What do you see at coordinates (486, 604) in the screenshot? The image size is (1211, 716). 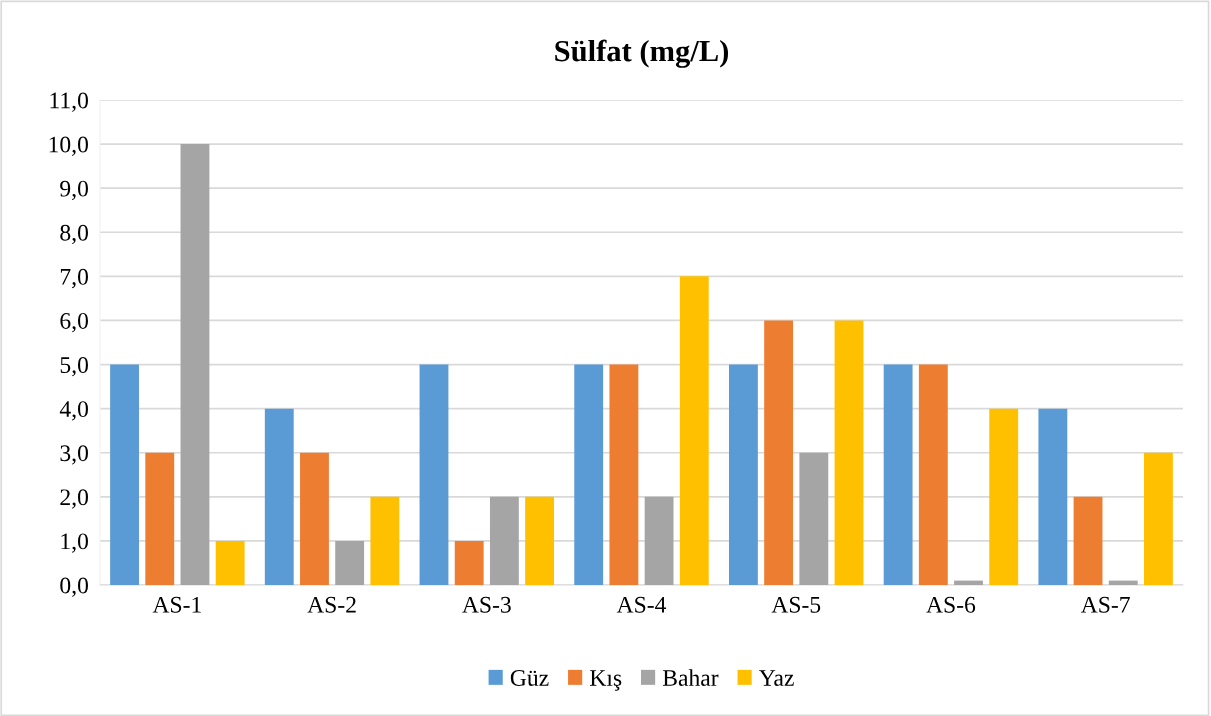 I see `x-tick-label: AS-3` at bounding box center [486, 604].